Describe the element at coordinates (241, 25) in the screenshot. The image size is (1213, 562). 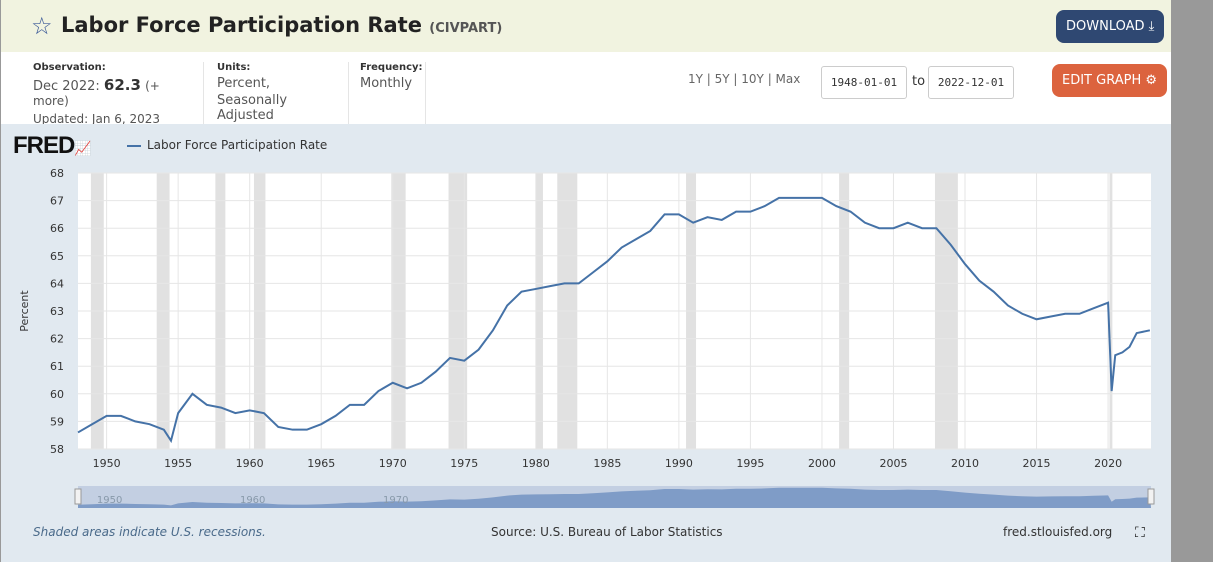
I see `title-text: Labor Force Participation Rate` at that location.